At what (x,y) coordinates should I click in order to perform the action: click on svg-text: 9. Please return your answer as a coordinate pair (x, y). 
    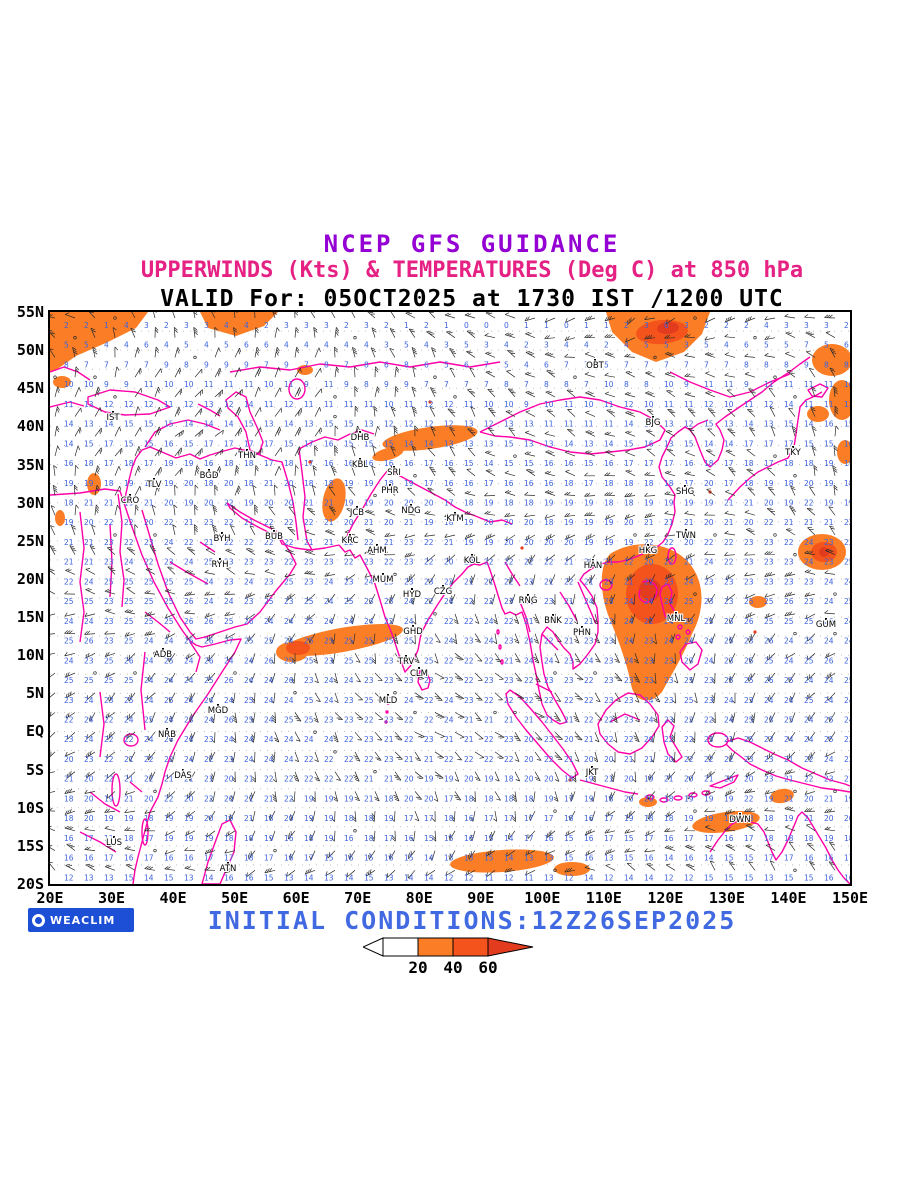
    Looking at the image, I should click on (226, 364).